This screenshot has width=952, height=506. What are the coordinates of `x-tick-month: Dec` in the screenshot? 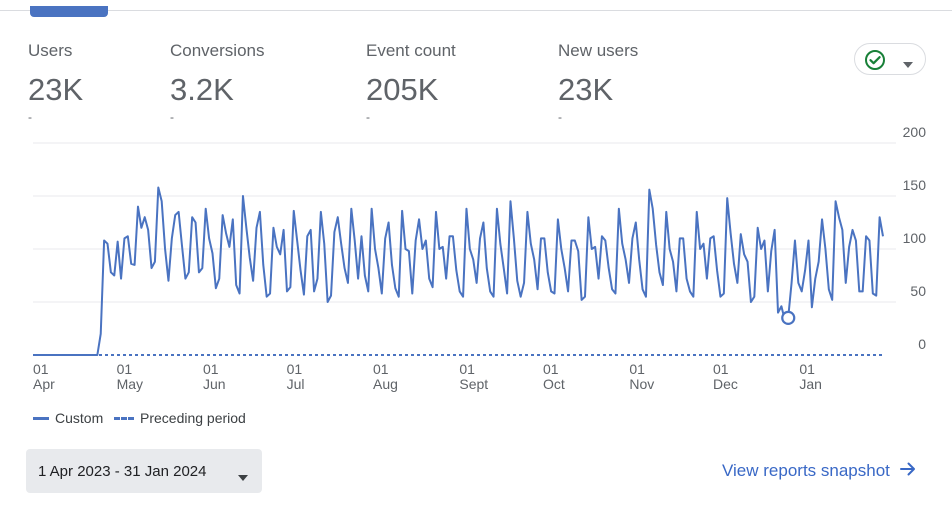 It's located at (725, 384).